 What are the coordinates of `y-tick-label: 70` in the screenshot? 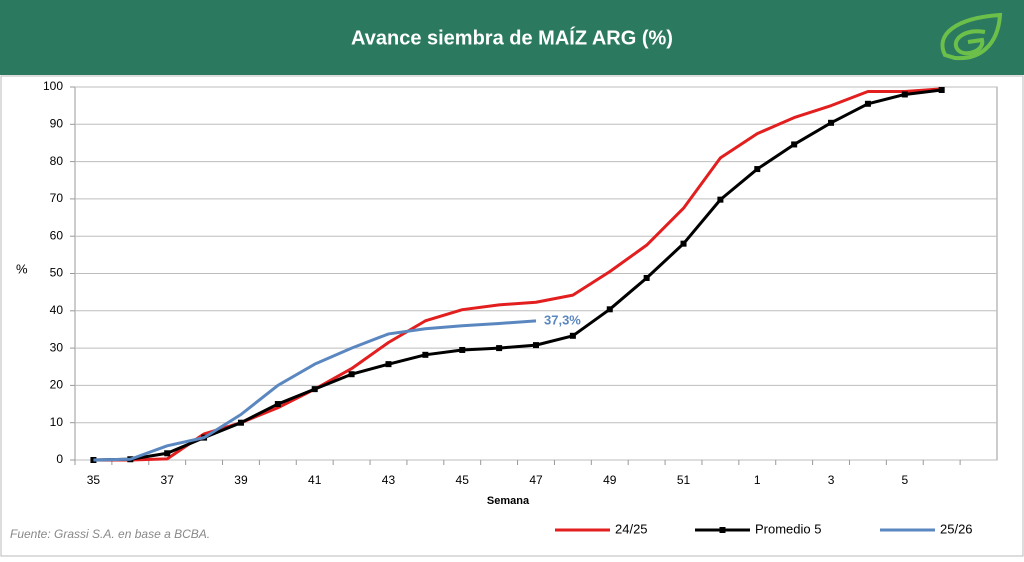 It's located at (57, 198).